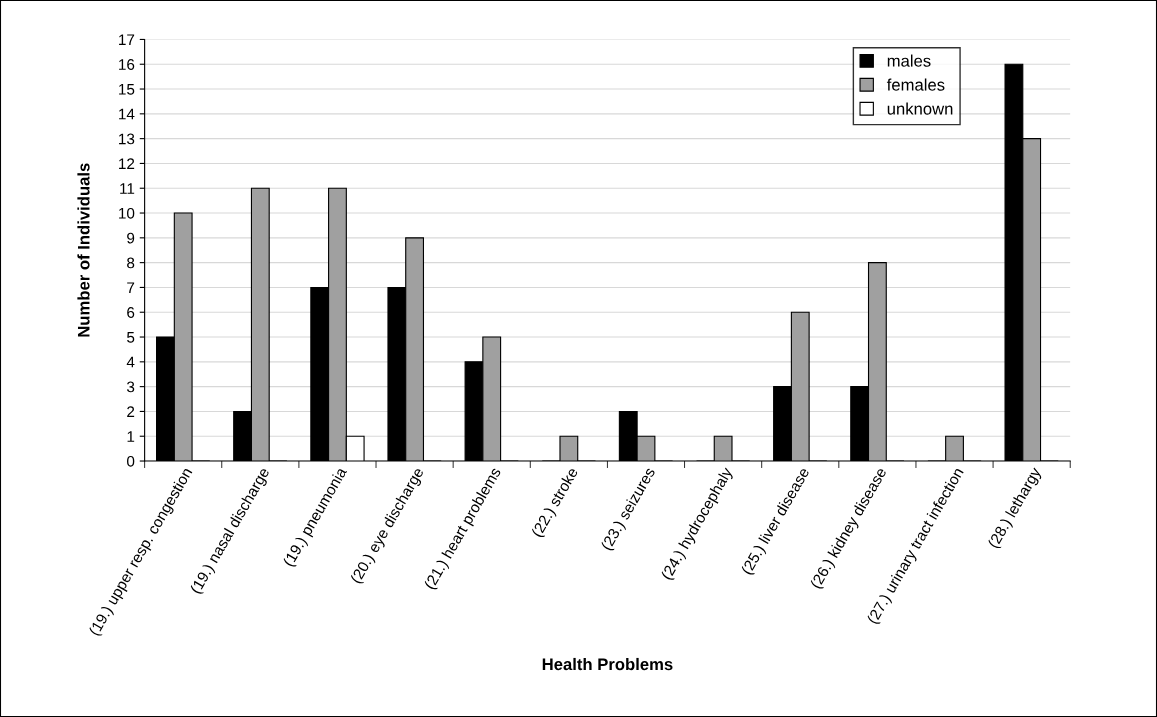  I want to click on y-tick-label: 2, so click(131, 411).